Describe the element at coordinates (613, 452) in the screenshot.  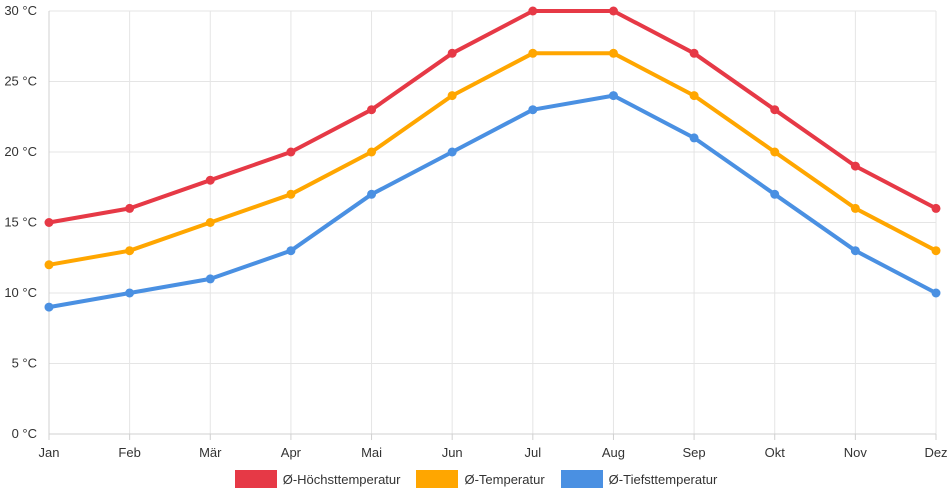
I see `x-tick-label: Aug` at that location.